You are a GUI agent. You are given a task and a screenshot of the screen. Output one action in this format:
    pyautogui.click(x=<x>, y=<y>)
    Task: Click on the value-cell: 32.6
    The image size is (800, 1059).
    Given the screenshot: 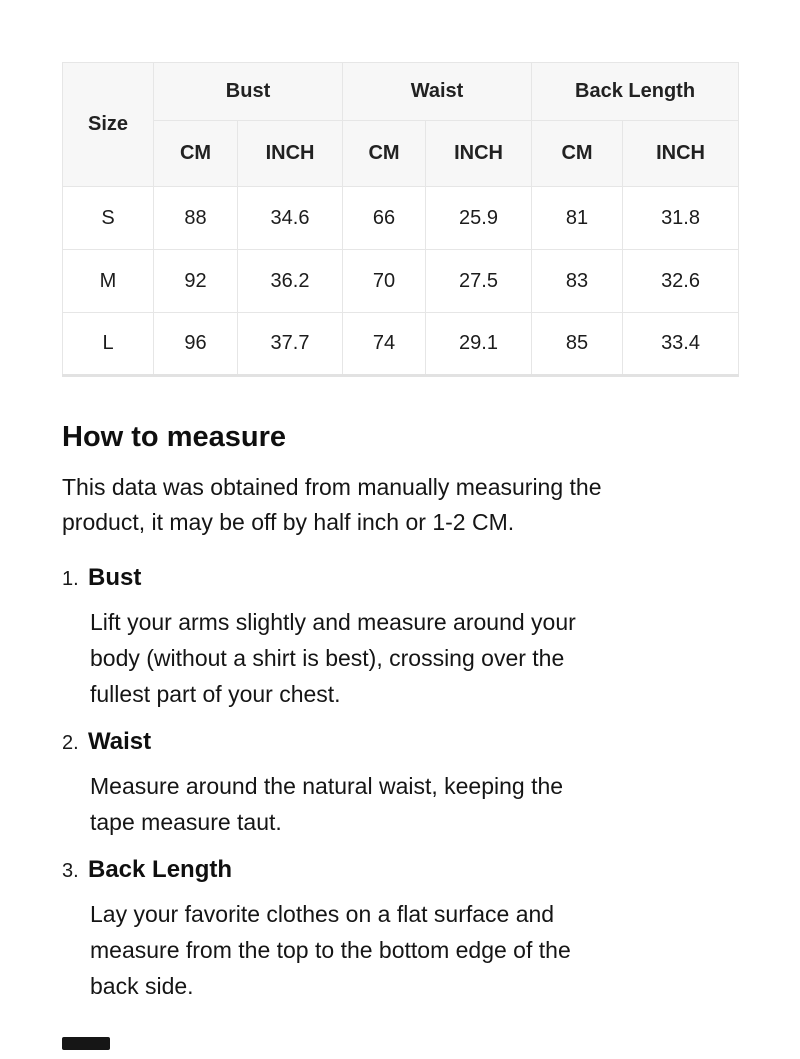 What is the action you would take?
    pyautogui.click(x=681, y=281)
    